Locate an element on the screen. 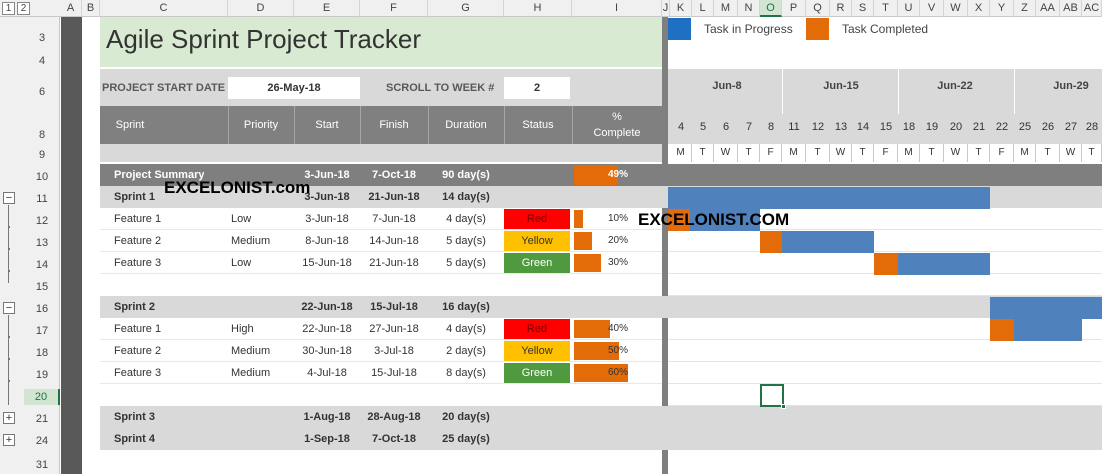 This screenshot has width=1102, height=474. collapse-sprint-1-button: − is located at coordinates (9, 198).